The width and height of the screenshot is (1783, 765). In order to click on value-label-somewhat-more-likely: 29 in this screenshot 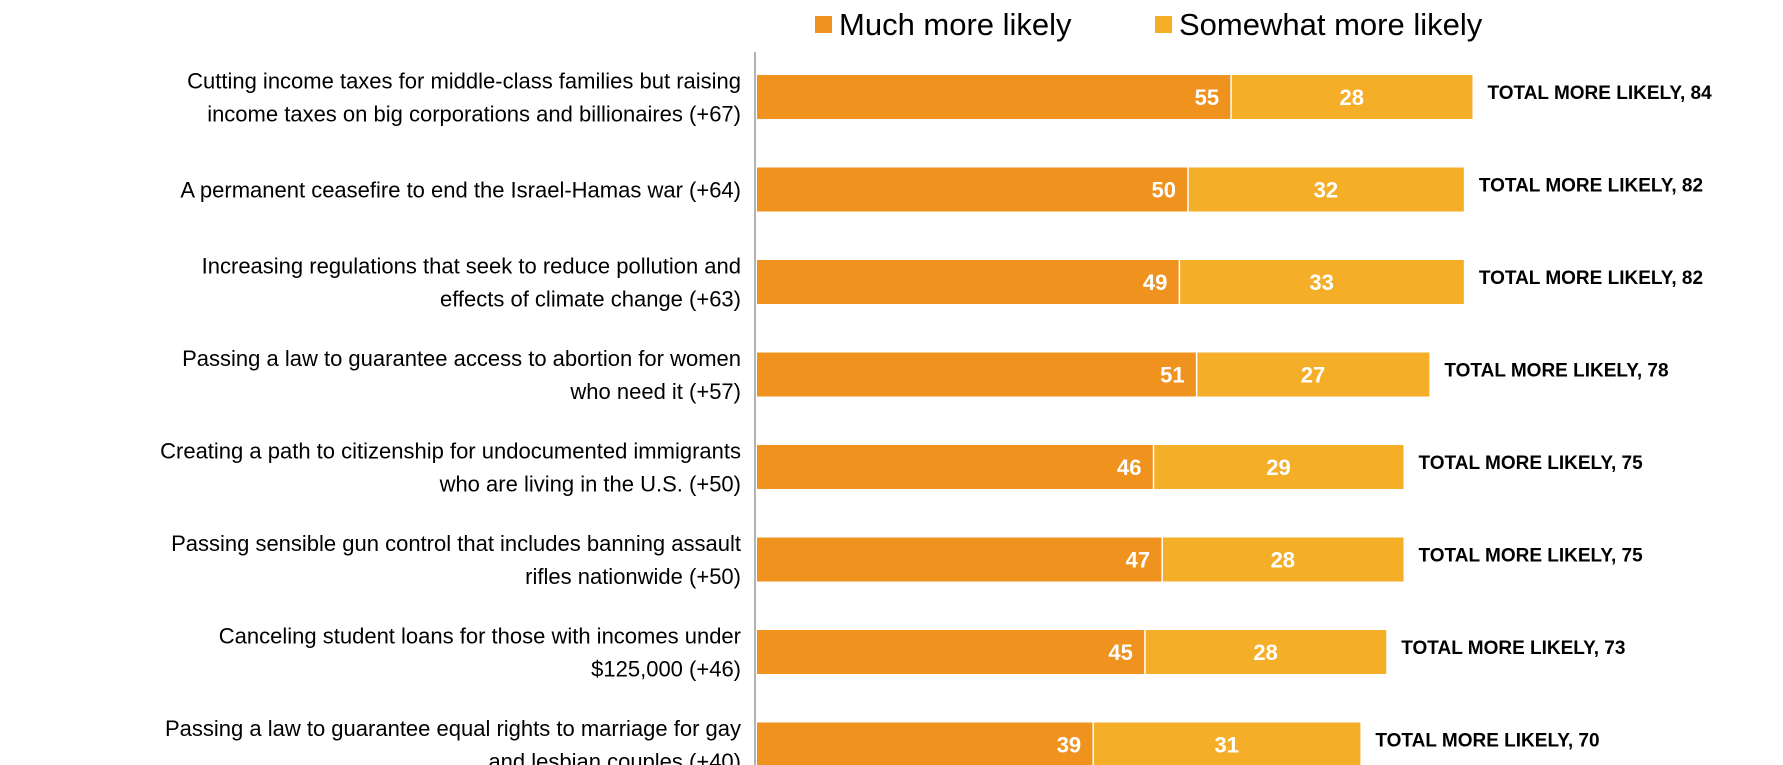, I will do `click(1278, 467)`.